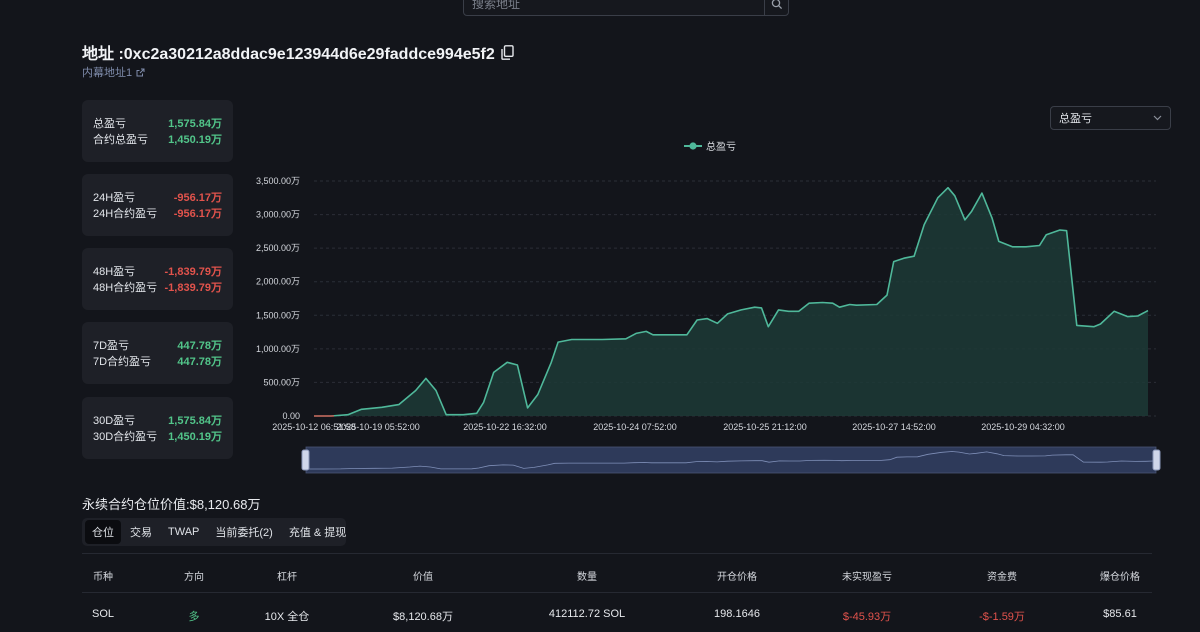 The width and height of the screenshot is (1200, 632). Describe the element at coordinates (423, 617) in the screenshot. I see `table-cell-value: $8,120.68万` at that location.